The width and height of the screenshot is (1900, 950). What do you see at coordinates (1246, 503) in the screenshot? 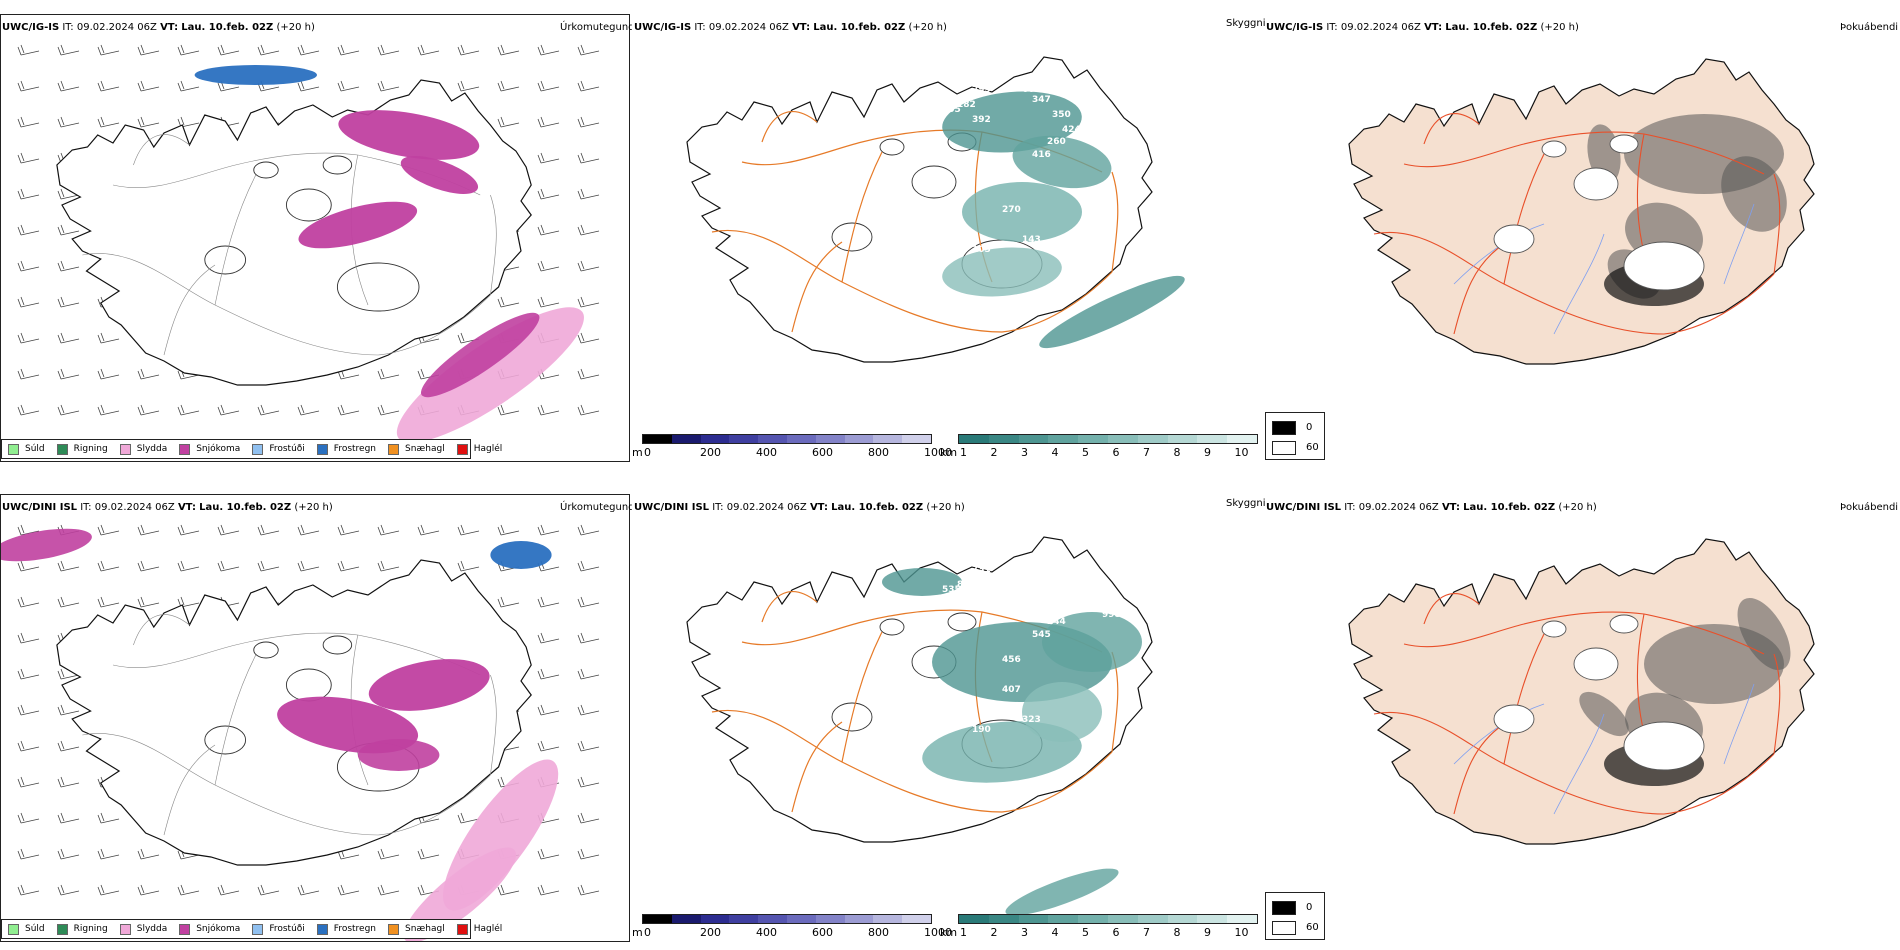
I see `cloud-panel-title-2: Skyggni` at bounding box center [1246, 503].